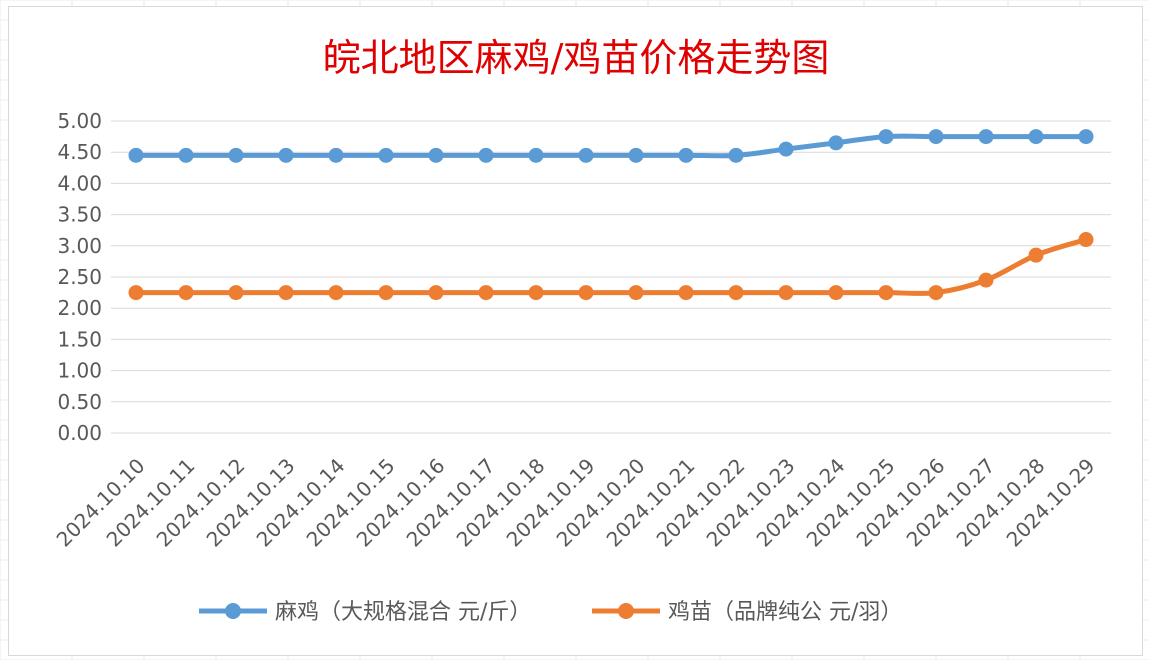 The width and height of the screenshot is (1149, 660). Describe the element at coordinates (403, 612) in the screenshot. I see `legend-label: 麻鸡（大规格混合 元/斤）` at that location.